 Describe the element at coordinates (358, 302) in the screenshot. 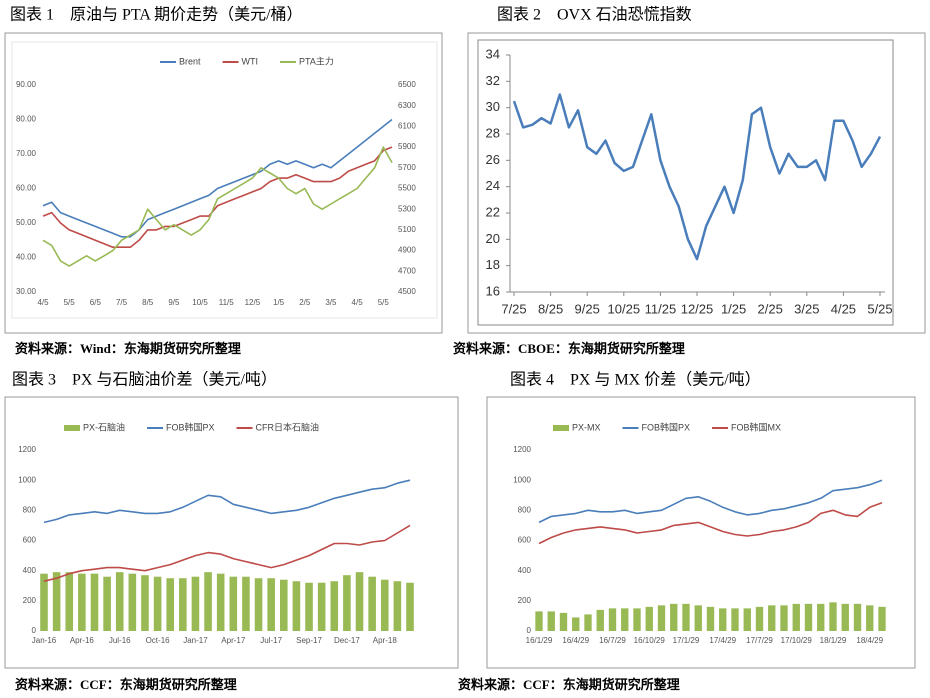

I see `x-tick-label: 4/5` at that location.